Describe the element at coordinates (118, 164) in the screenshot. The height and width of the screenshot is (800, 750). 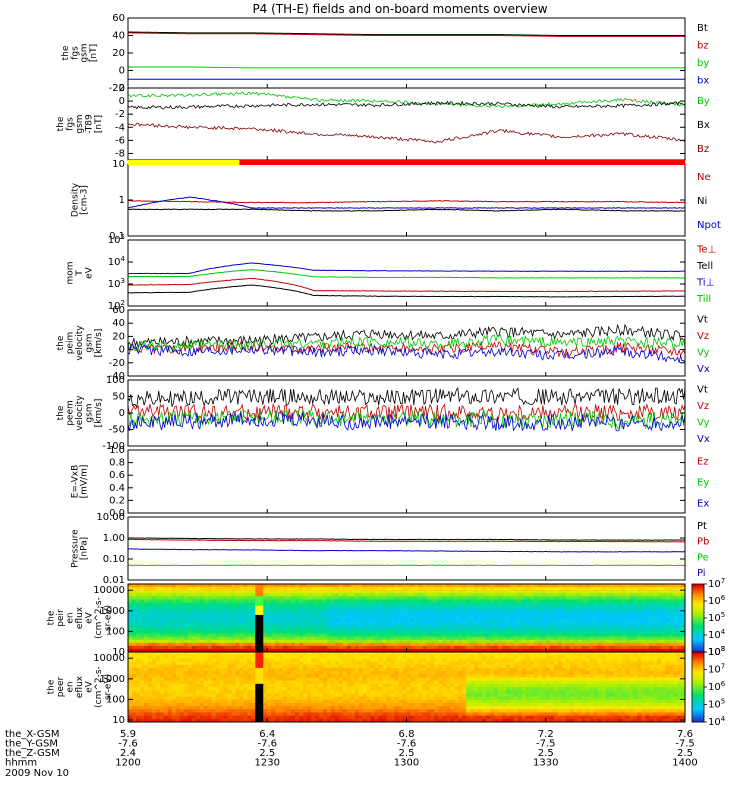
I see `y-tick-label: 10` at that location.